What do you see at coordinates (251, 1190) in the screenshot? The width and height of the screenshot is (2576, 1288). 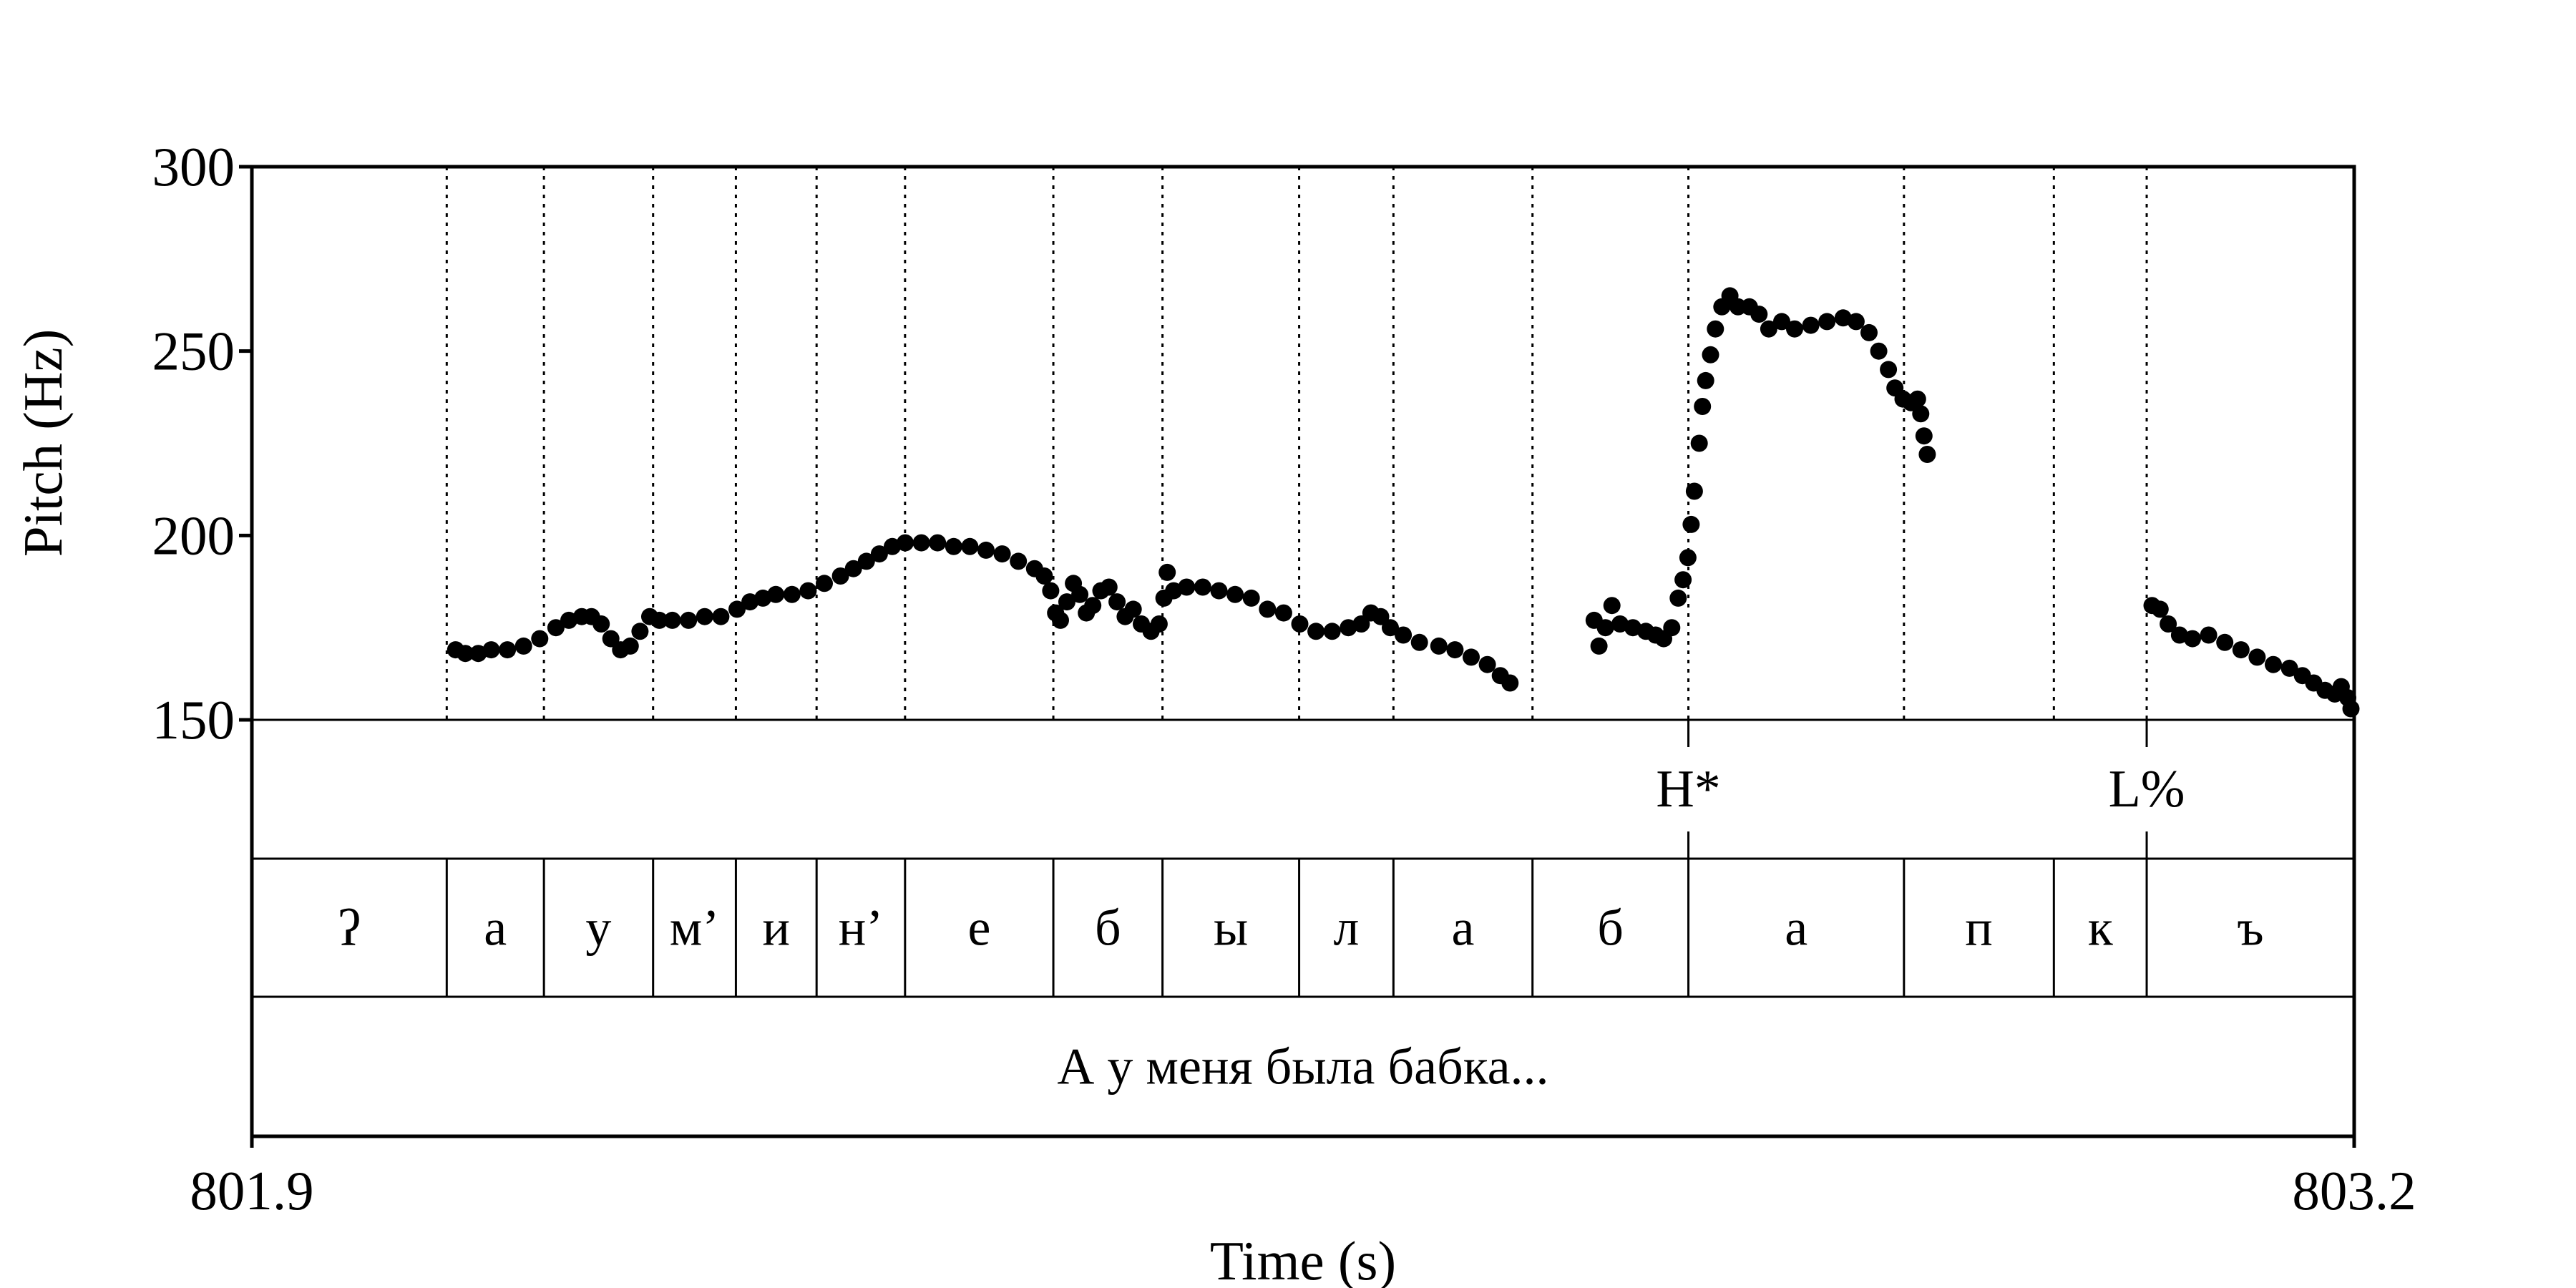 I see `x-tick-label-start: 801.9` at bounding box center [251, 1190].